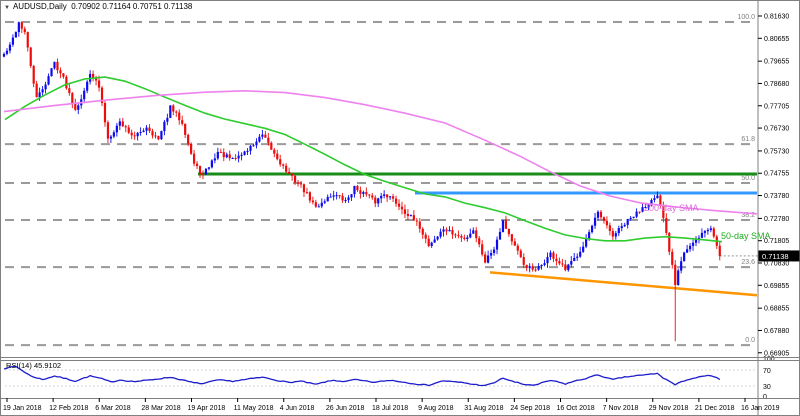  Describe the element at coordinates (776, 241) in the screenshot. I see `price-tick-label: 0.71805` at that location.